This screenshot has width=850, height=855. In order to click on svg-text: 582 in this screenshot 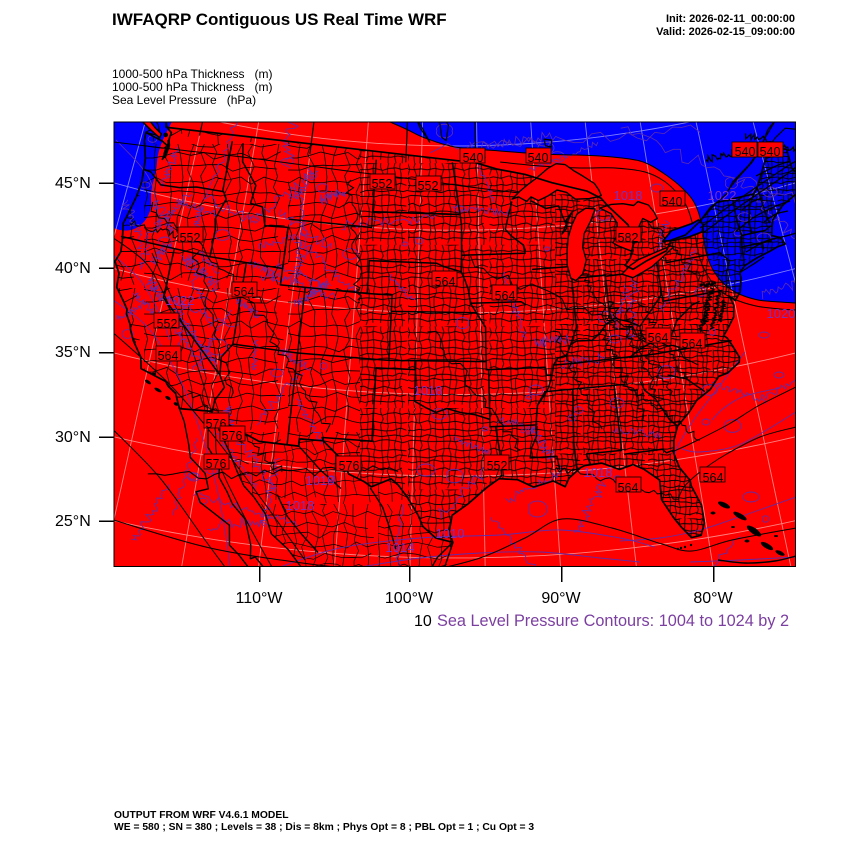, I will do `click(628, 238)`.